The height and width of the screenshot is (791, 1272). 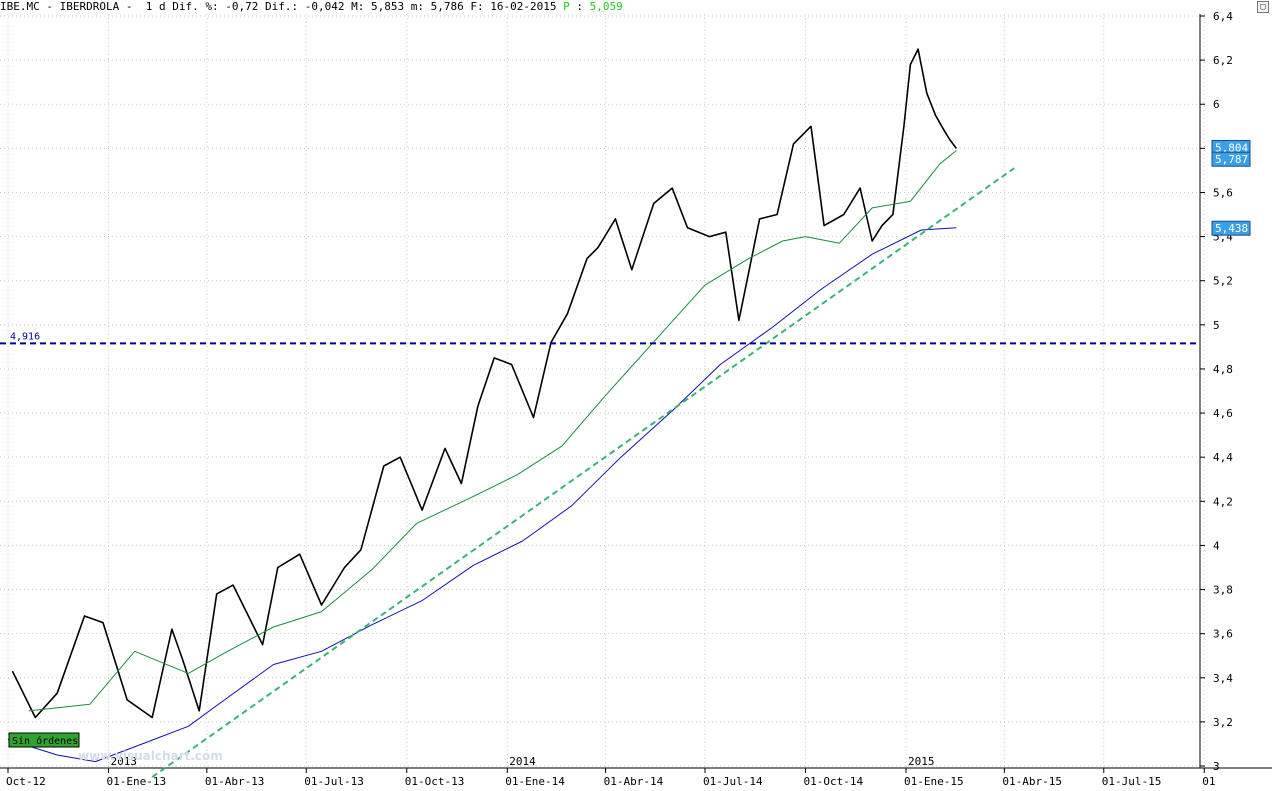 What do you see at coordinates (417, 6) in the screenshot?
I see `min-label: m:` at bounding box center [417, 6].